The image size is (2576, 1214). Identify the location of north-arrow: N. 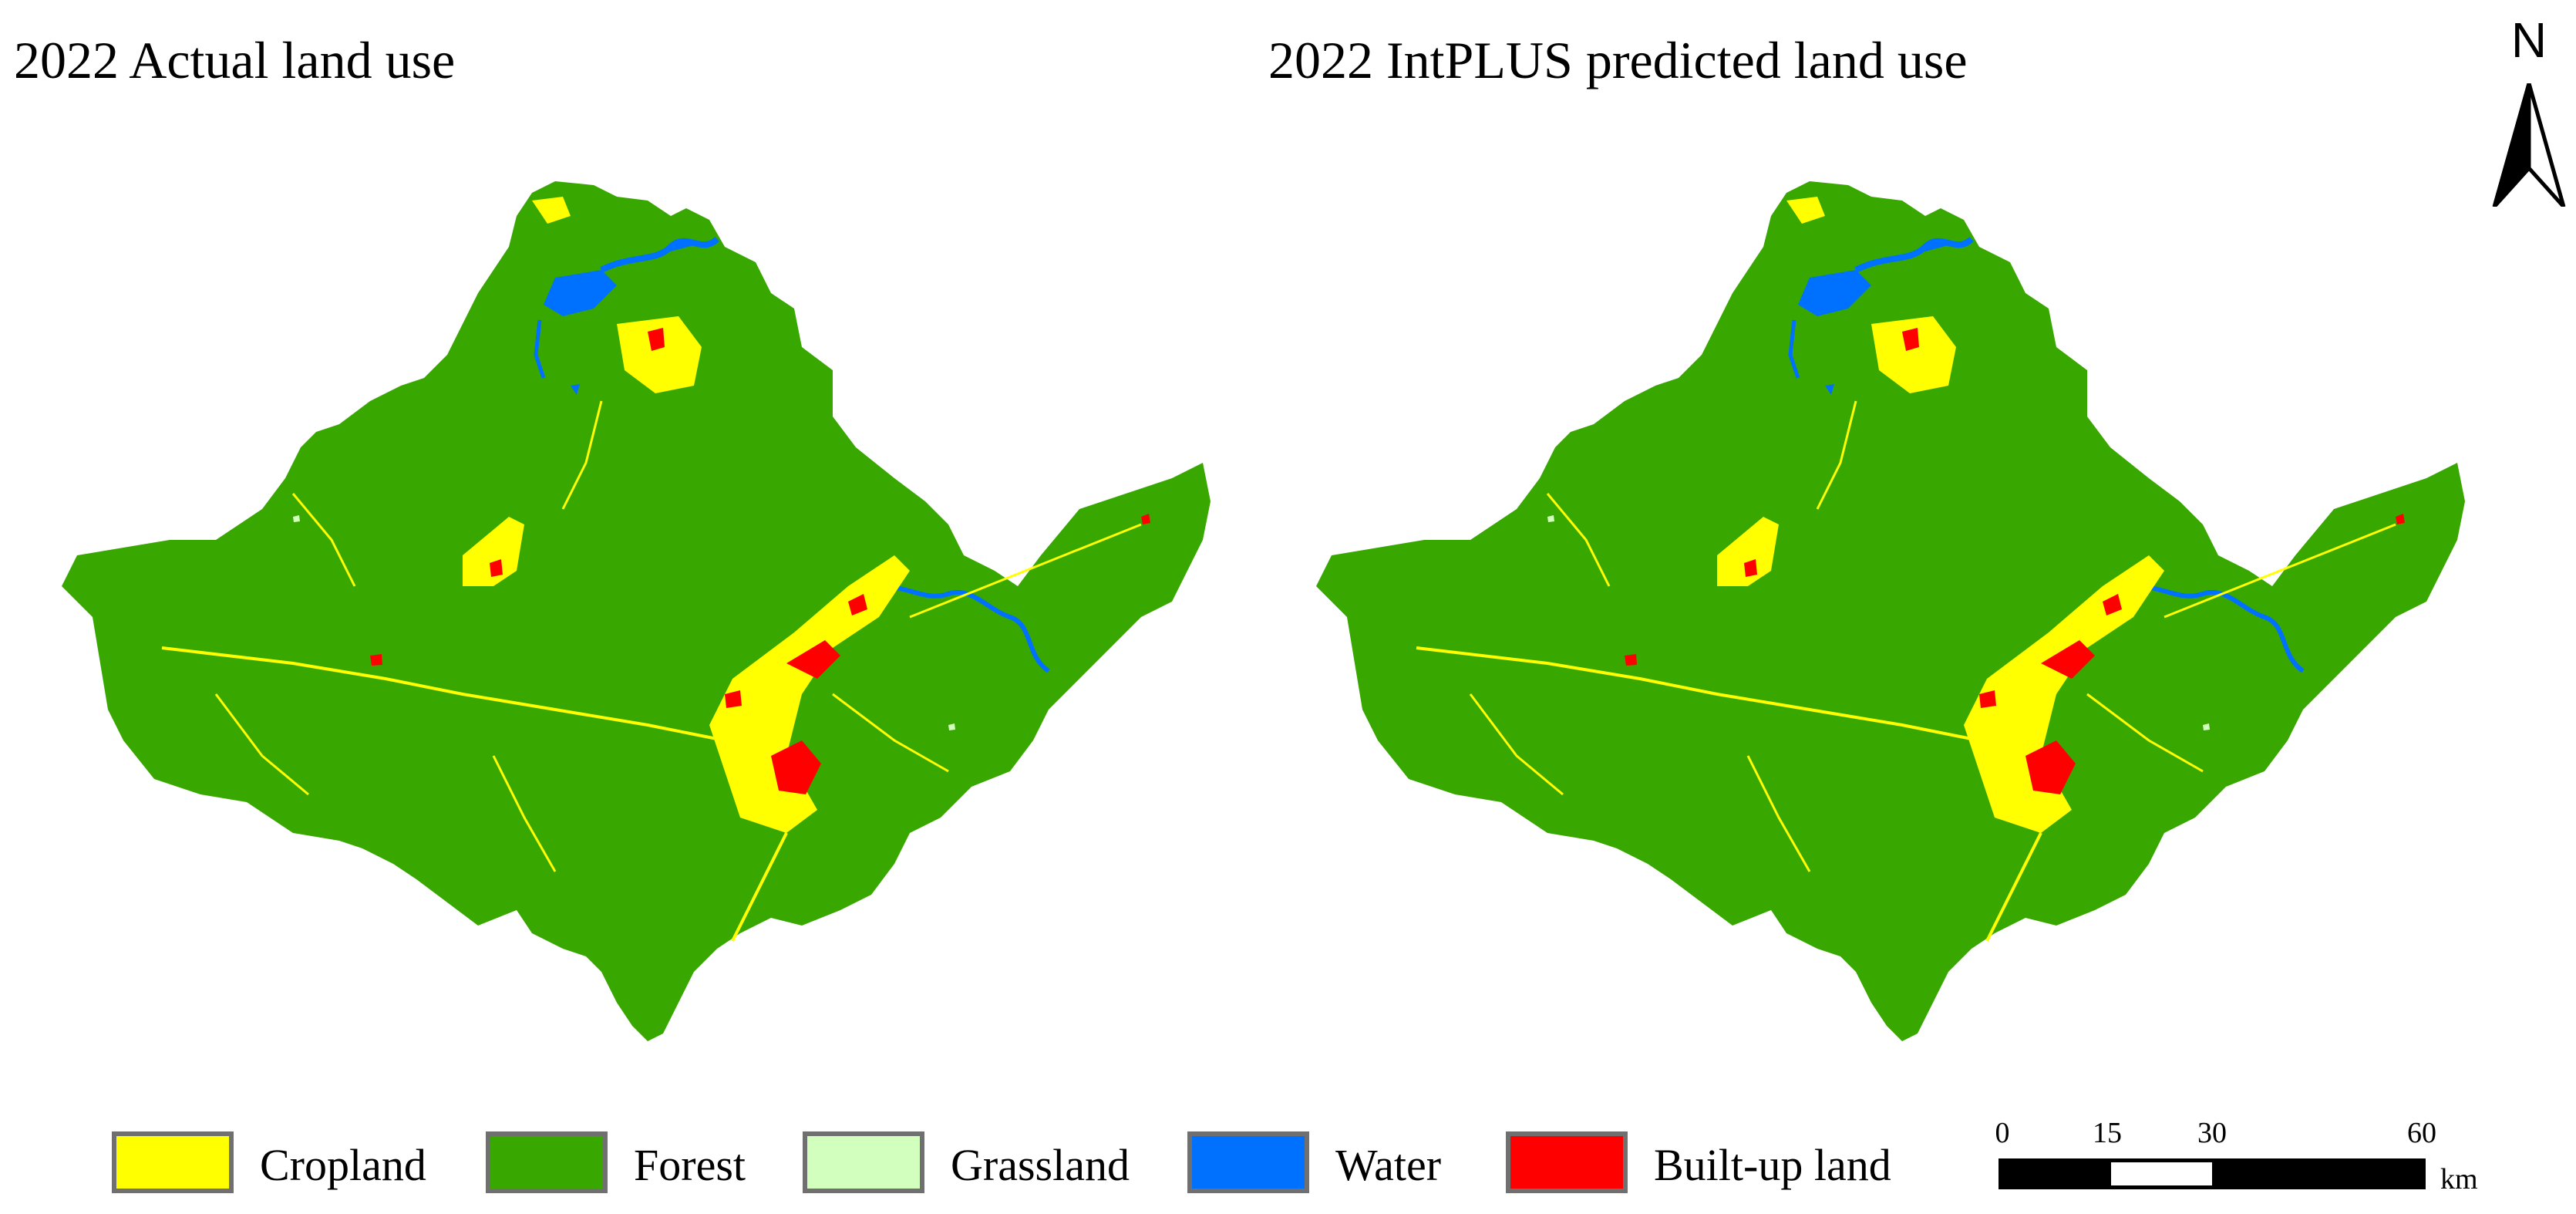
(2529, 112).